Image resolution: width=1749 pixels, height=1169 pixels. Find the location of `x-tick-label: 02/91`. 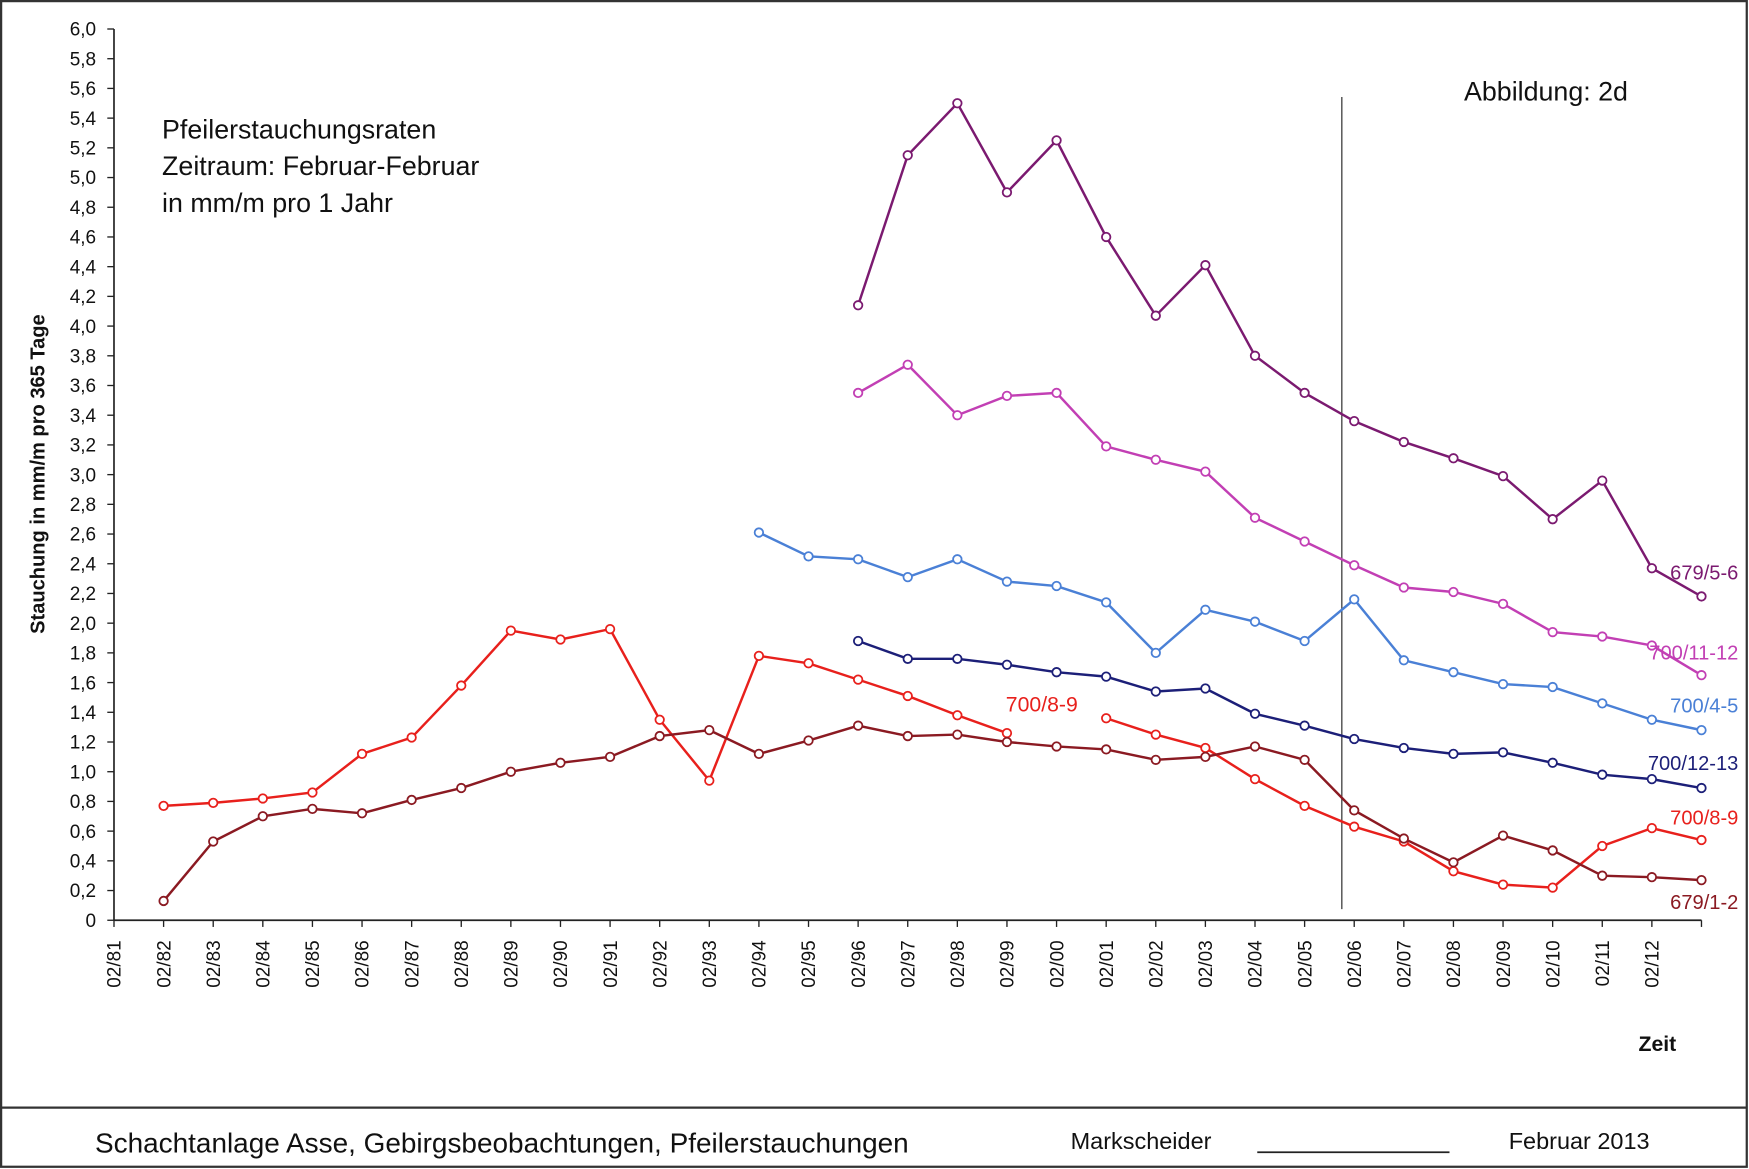

x-tick-label: 02/91 is located at coordinates (611, 963).